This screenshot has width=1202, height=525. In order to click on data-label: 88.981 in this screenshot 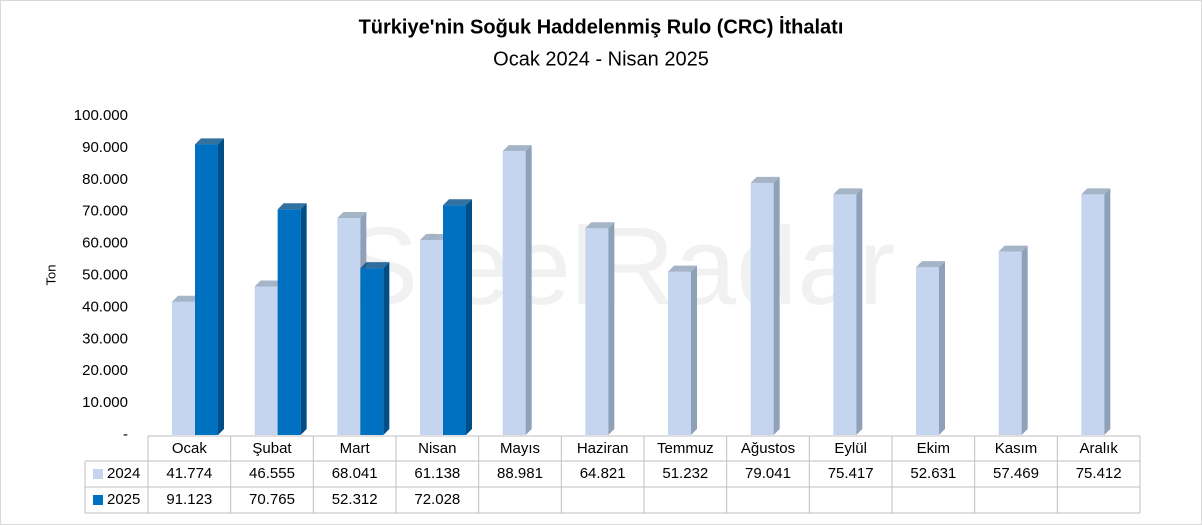, I will do `click(520, 473)`.